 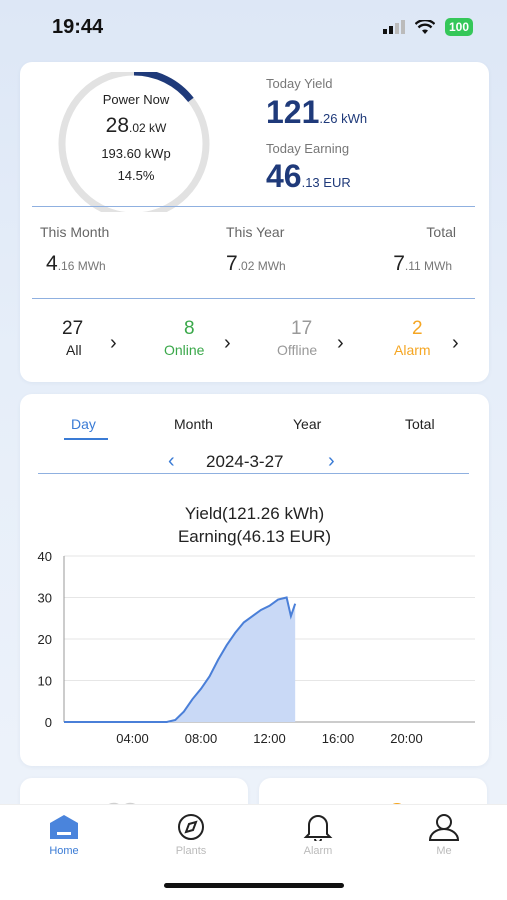 What do you see at coordinates (420, 424) in the screenshot?
I see `tab-total: Total` at bounding box center [420, 424].